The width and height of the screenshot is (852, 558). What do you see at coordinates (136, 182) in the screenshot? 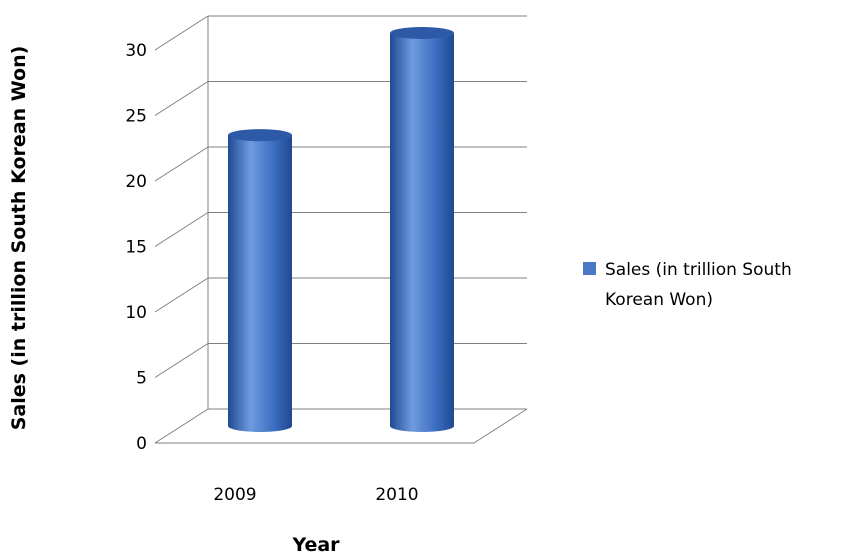
I see `y-tick-label: 20` at bounding box center [136, 182].